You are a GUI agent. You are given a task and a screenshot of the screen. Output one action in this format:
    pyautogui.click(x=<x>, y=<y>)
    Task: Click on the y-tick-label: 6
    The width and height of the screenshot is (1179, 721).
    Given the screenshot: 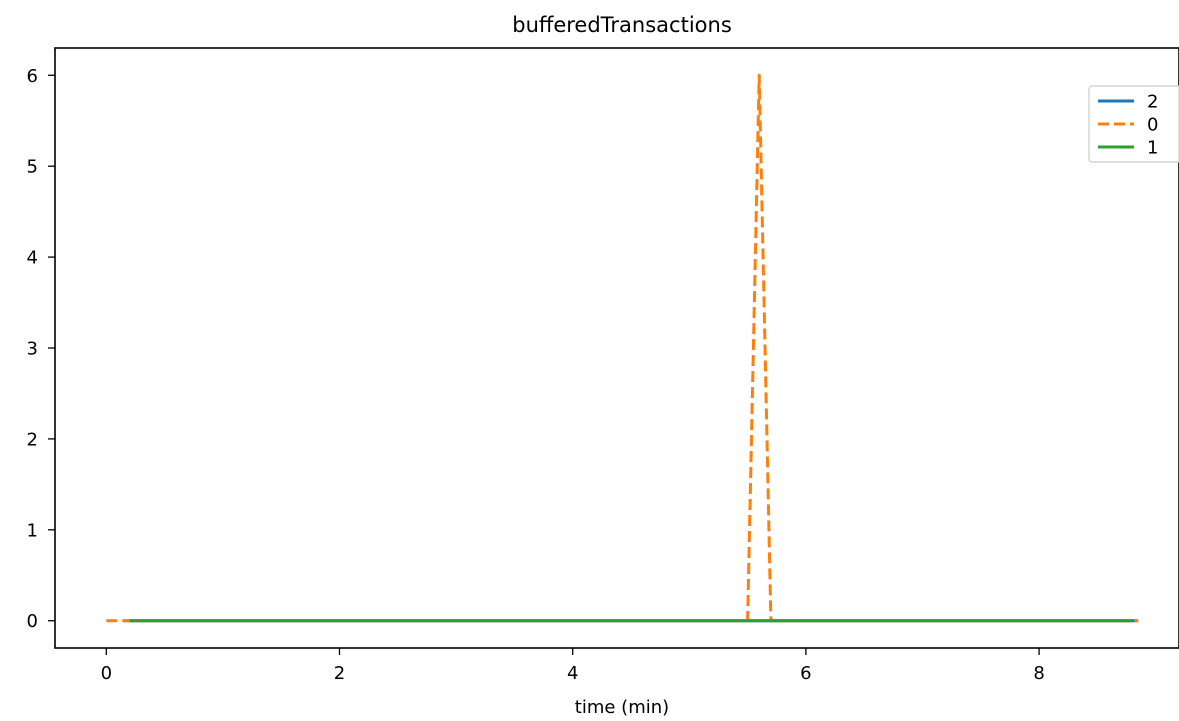 What is the action you would take?
    pyautogui.click(x=32, y=76)
    